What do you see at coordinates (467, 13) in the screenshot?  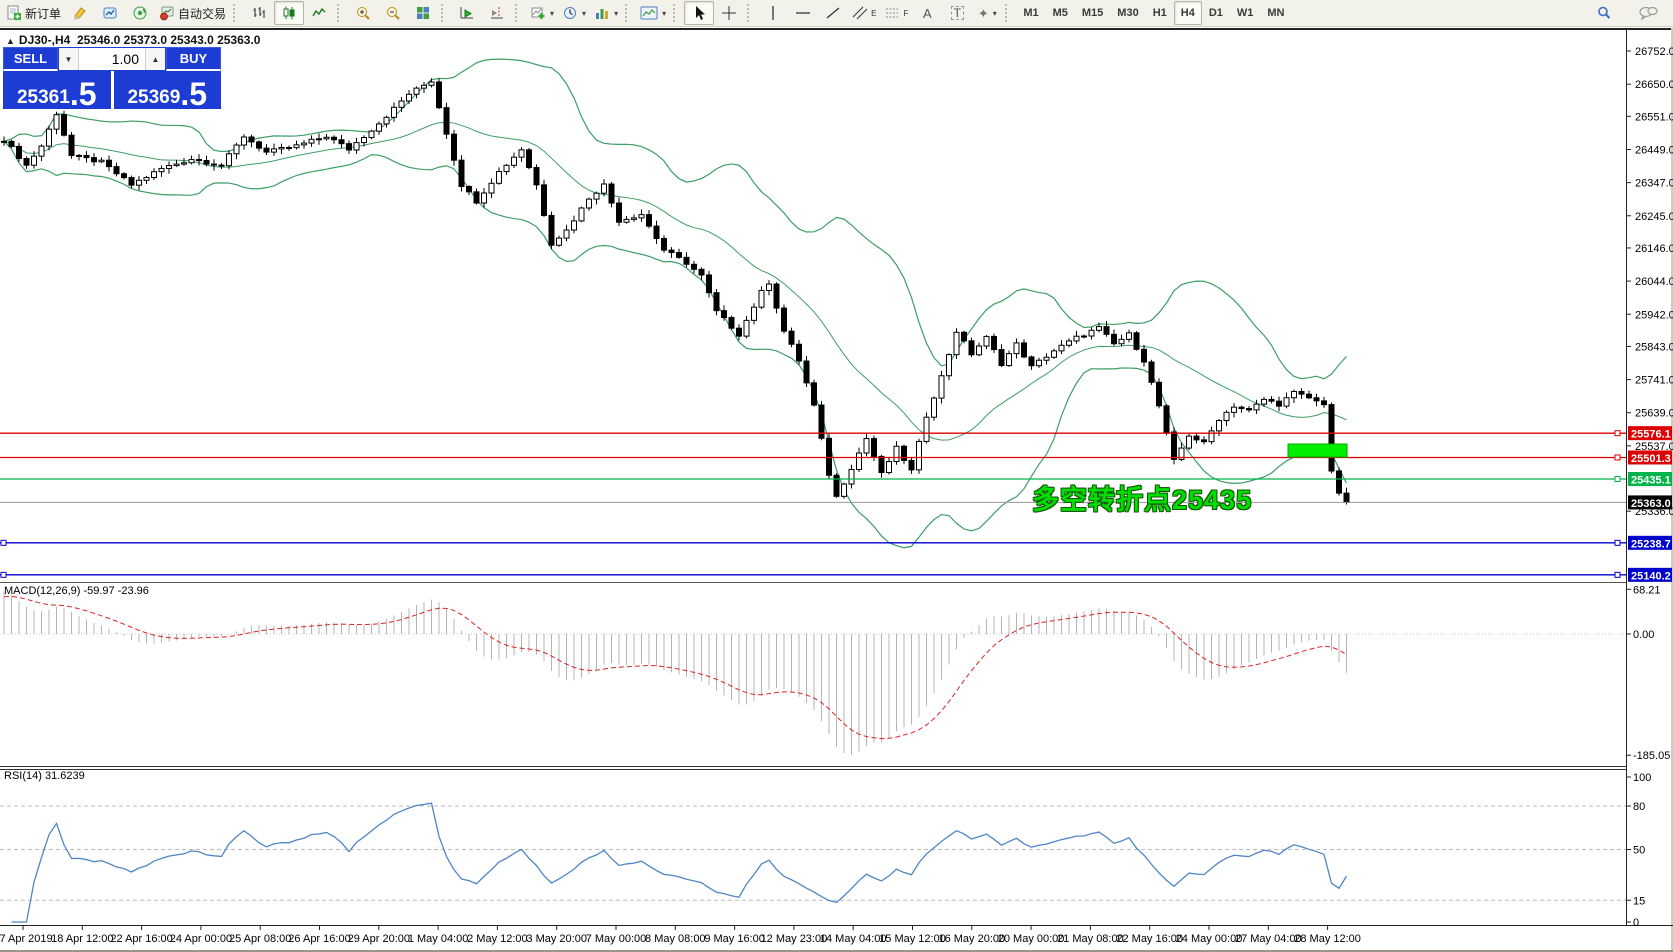 I see `auto-scroll-button` at bounding box center [467, 13].